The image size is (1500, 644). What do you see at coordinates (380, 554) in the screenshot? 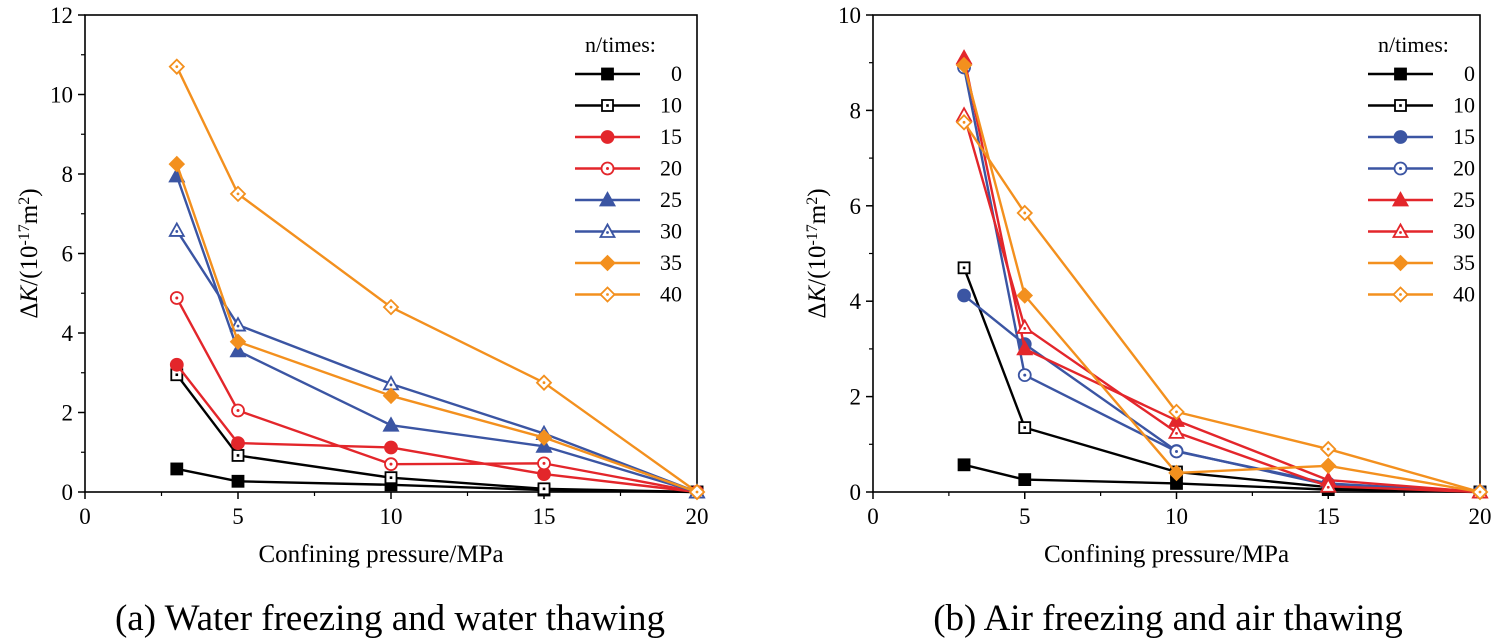
I see `x-axis-title: Confining pressure/MPa` at bounding box center [380, 554].